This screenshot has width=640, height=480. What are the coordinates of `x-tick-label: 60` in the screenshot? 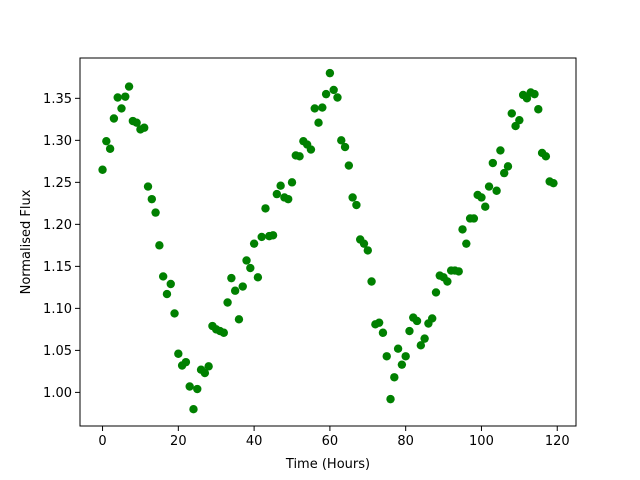 It's located at (330, 441).